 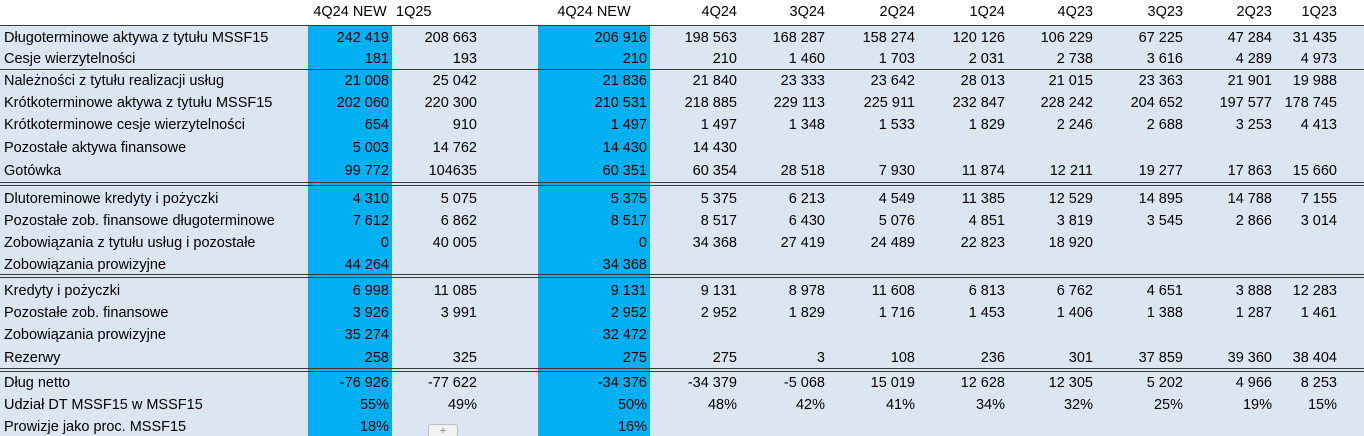 What do you see at coordinates (1249, 358) in the screenshot?
I see `table-cell: 39 360` at bounding box center [1249, 358].